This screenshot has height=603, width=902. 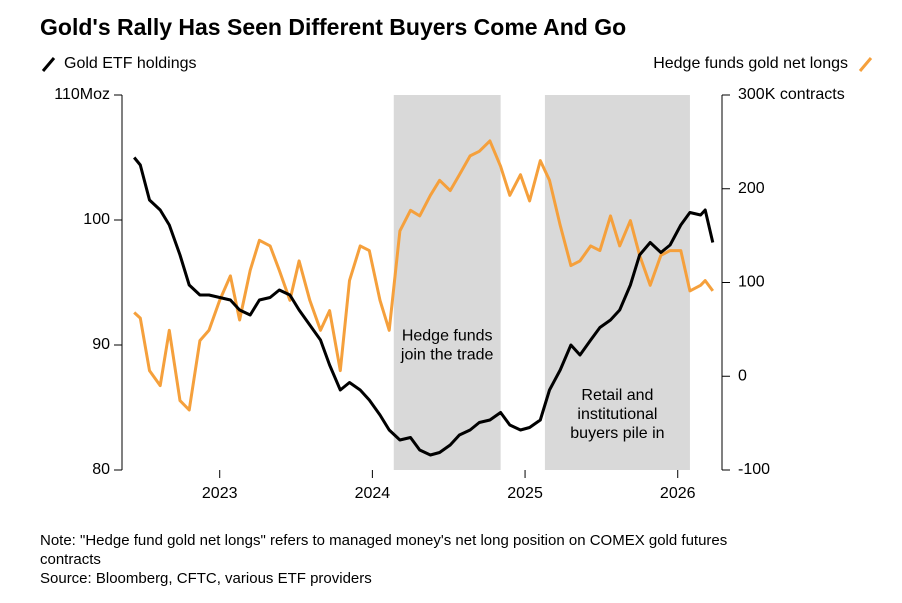 I want to click on y2-tick-label: -100, so click(x=754, y=469).